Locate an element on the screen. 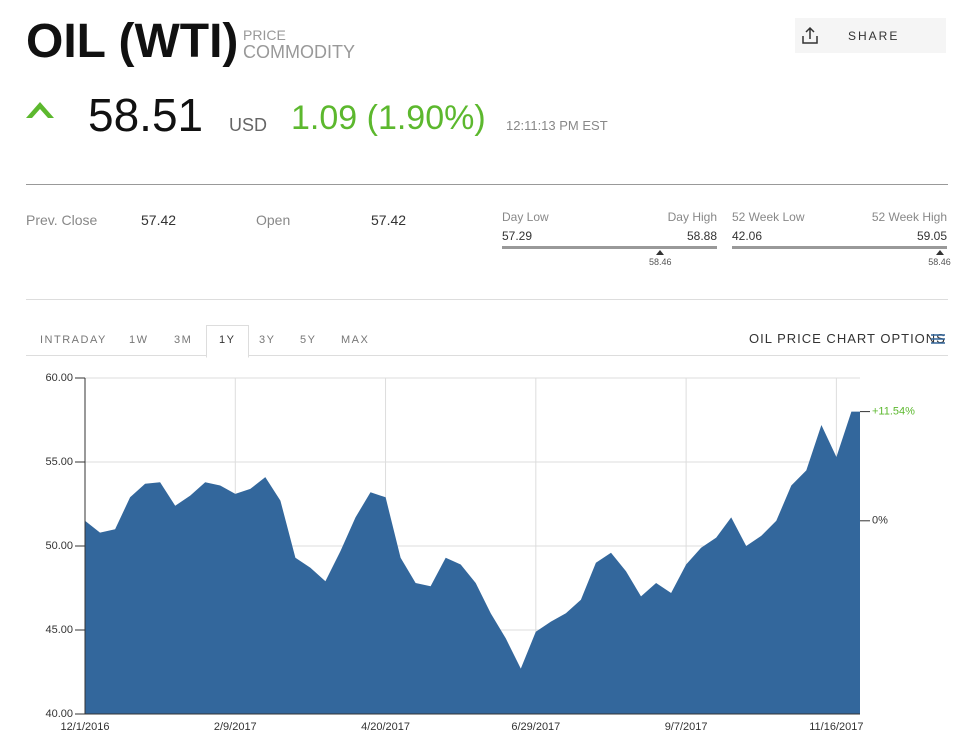  currency: USD is located at coordinates (248, 125).